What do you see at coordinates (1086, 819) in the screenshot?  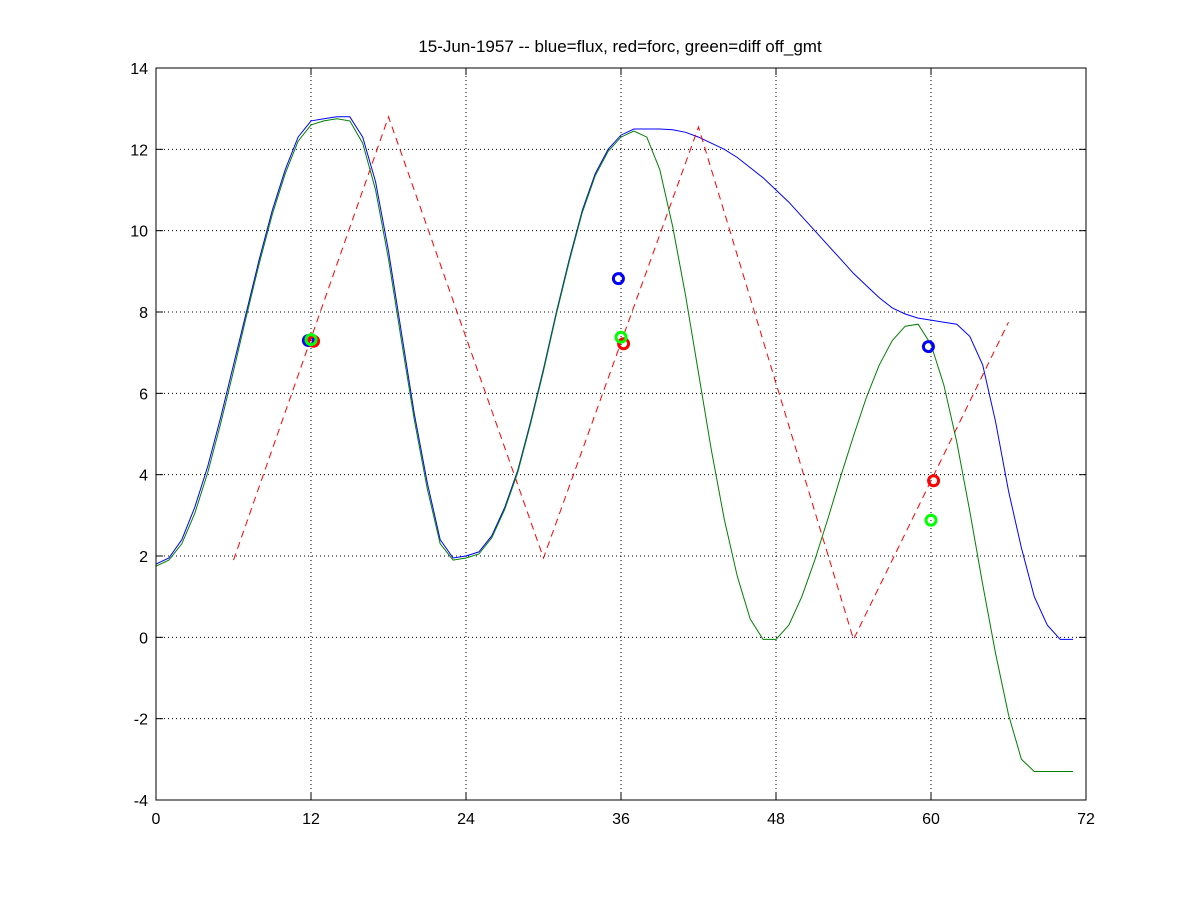 I see `x-tick-label: 72` at bounding box center [1086, 819].